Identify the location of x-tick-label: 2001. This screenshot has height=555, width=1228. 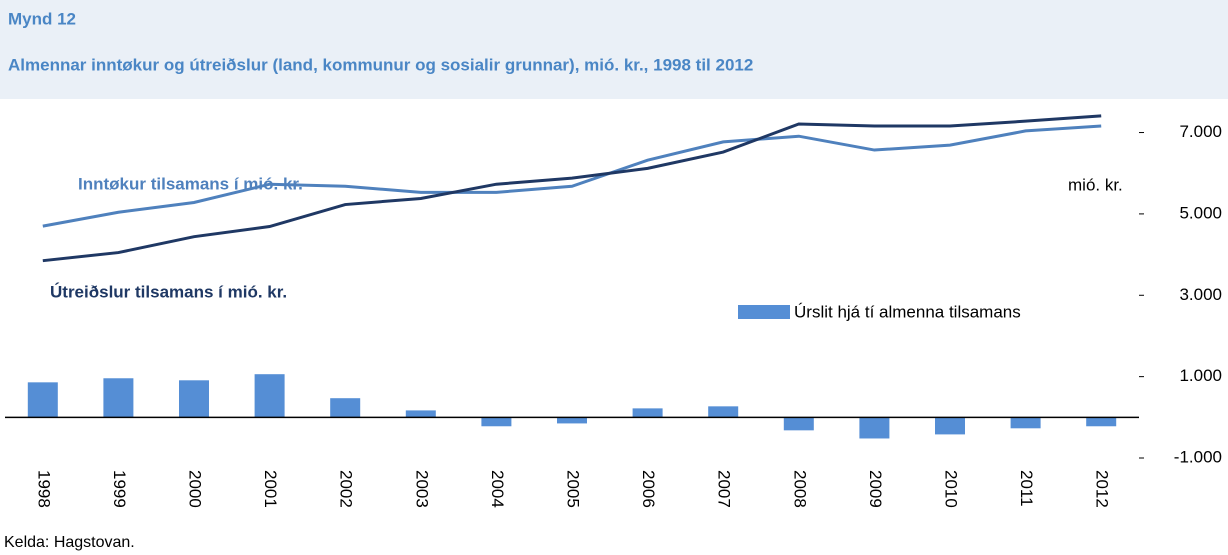
(270, 489).